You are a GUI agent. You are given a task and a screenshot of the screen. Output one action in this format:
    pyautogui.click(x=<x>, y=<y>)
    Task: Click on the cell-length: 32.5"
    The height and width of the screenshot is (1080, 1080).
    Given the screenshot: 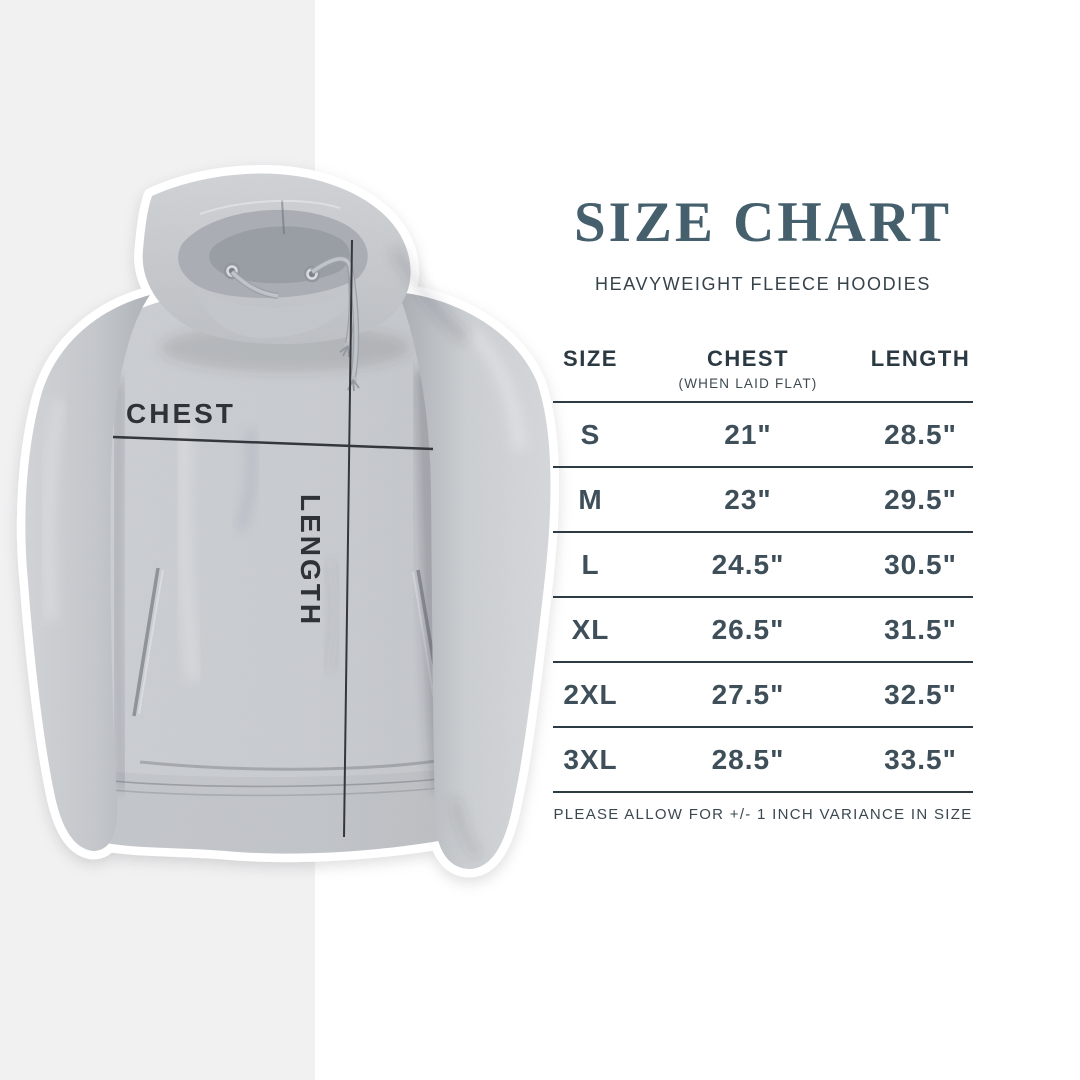 What is the action you would take?
    pyautogui.click(x=920, y=694)
    